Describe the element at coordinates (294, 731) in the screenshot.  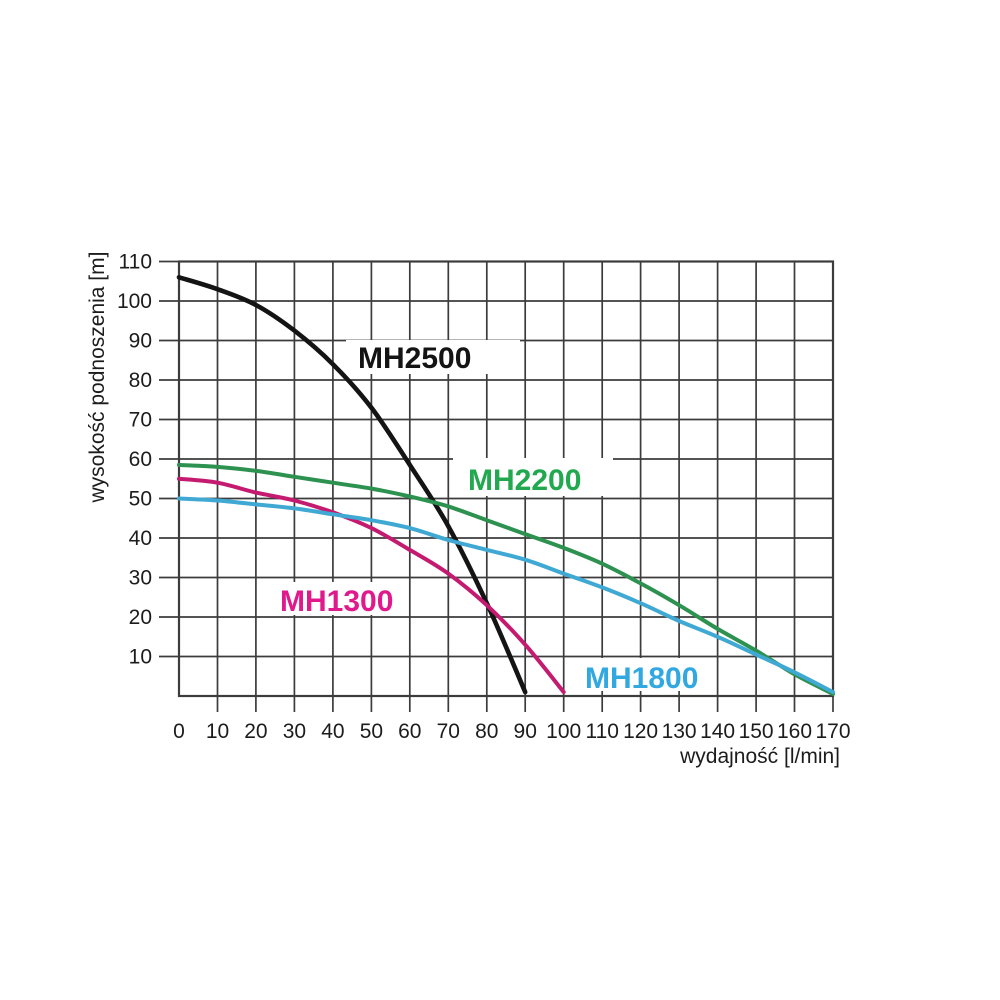
I see `x-tick-label: 30` at that location.